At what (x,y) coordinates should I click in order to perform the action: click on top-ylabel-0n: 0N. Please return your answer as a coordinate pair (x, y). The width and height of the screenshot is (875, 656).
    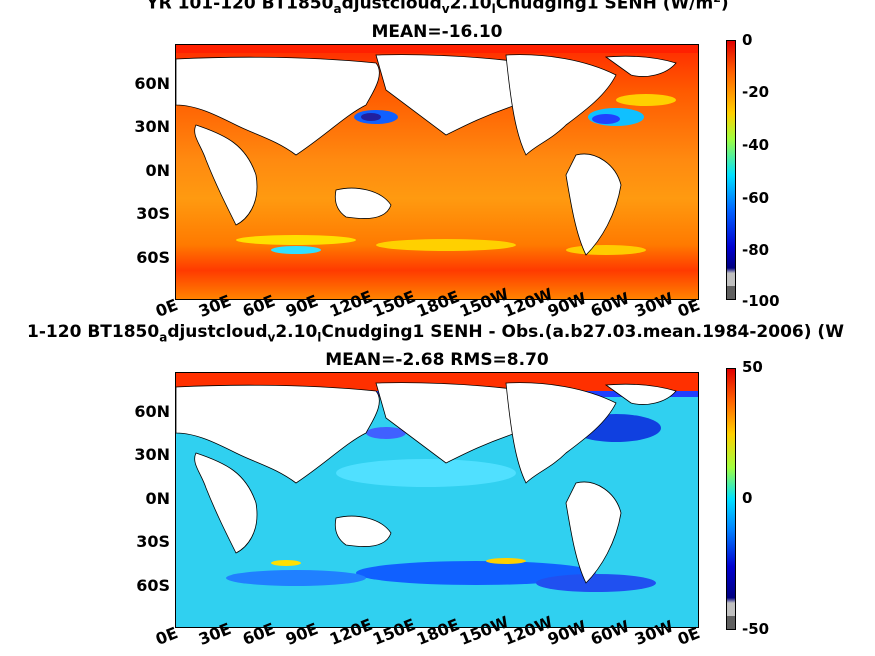
    Looking at the image, I should click on (157, 170).